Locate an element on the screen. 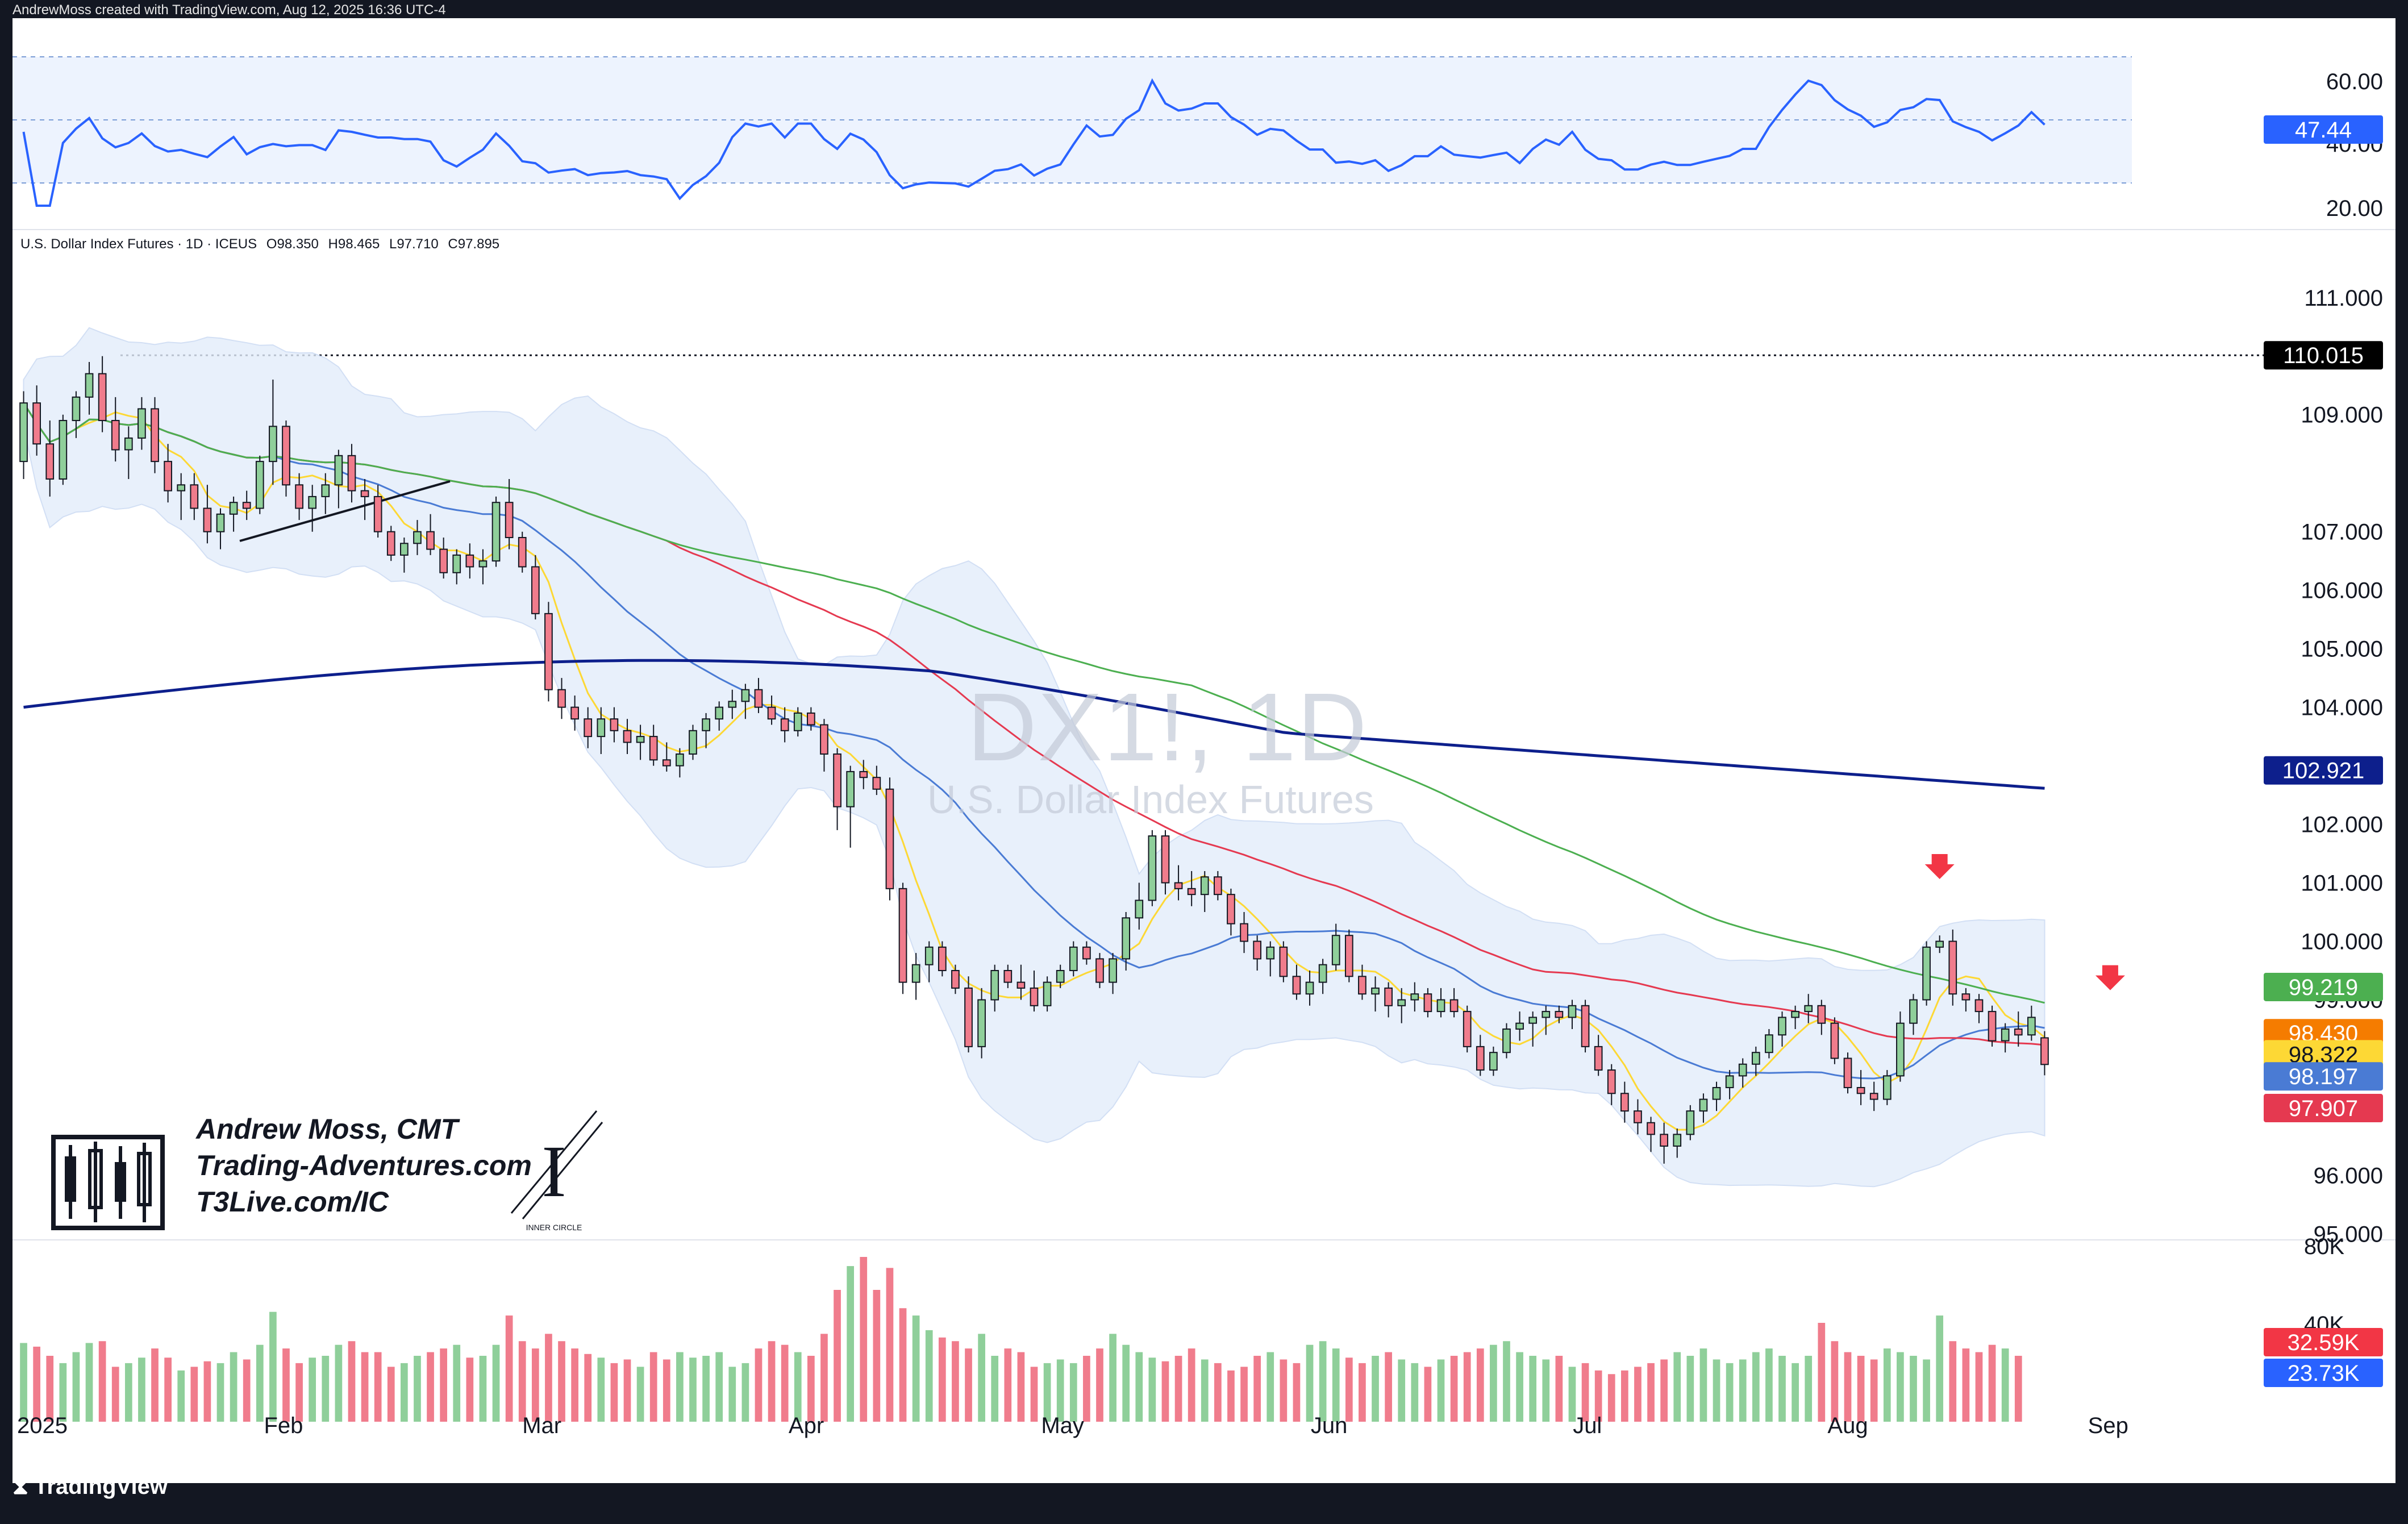 The height and width of the screenshot is (1524, 2408). volume-axis-label: 80K is located at coordinates (2324, 1246).